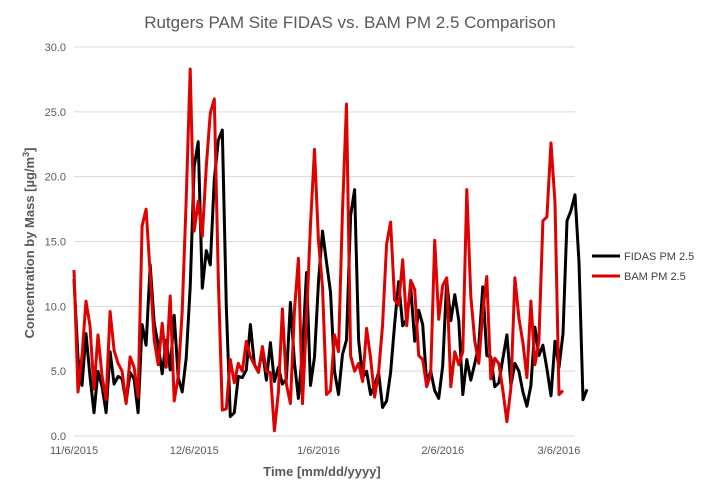 Image resolution: width=705 pixels, height=500 pixels. I want to click on y-axis-title-main: Concentration by Mass [µg/m, so click(29, 248).